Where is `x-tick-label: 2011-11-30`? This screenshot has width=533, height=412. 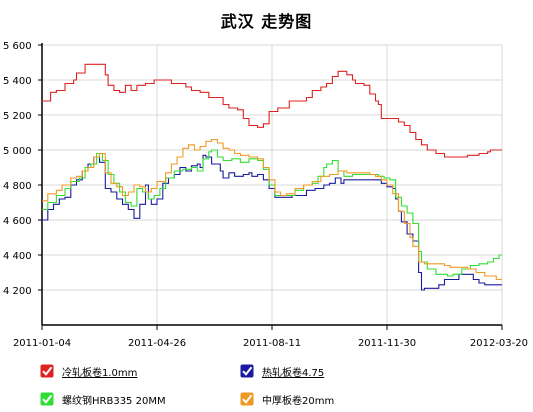
x-tick-label: 2011-11-30 is located at coordinates (387, 343).